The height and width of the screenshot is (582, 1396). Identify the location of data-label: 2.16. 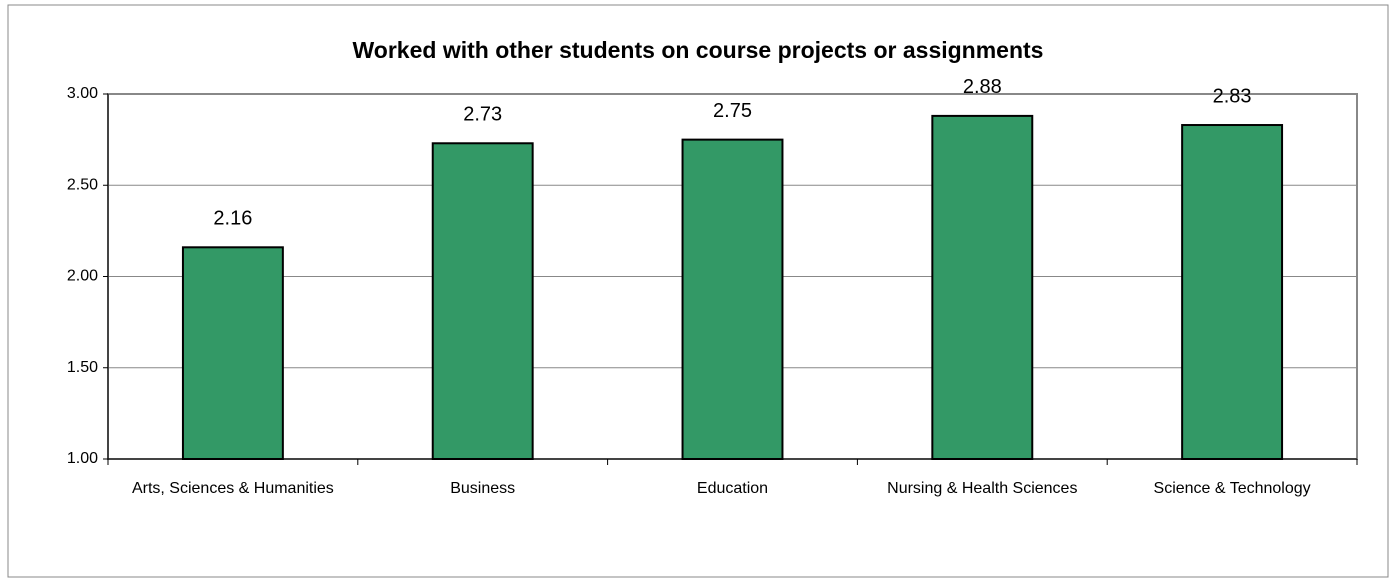
(232, 219).